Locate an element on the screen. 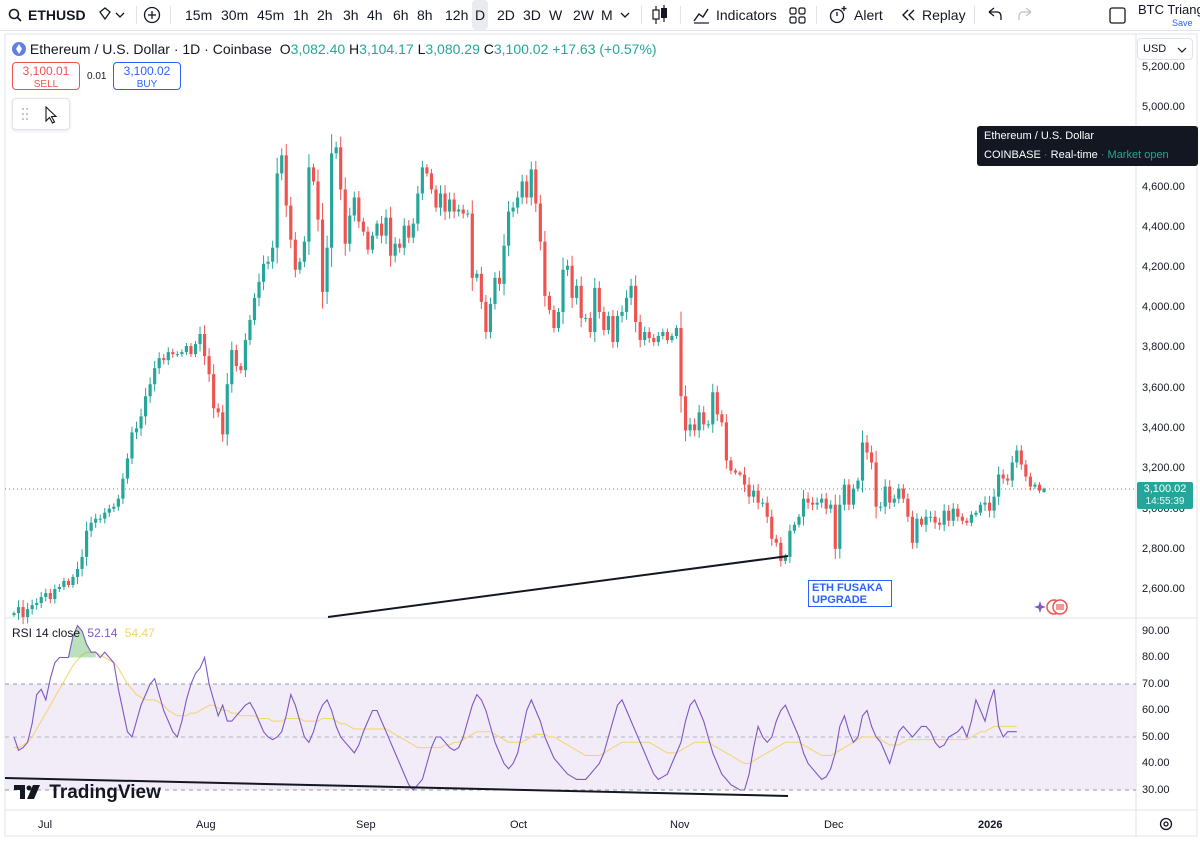  interval-45m: 45m is located at coordinates (271, 15).